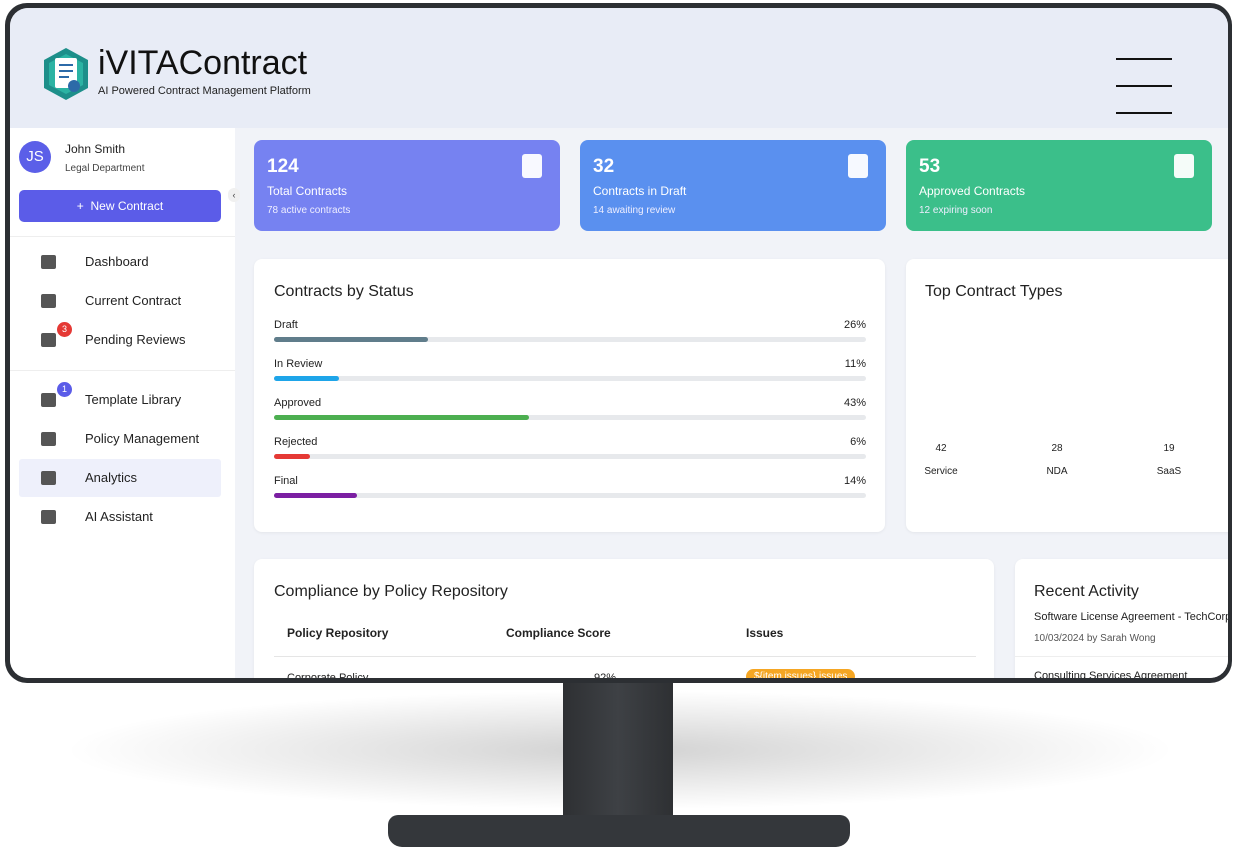 The height and width of the screenshot is (850, 1235). Describe the element at coordinates (604, 166) in the screenshot. I see `stat-value: 32` at that location.